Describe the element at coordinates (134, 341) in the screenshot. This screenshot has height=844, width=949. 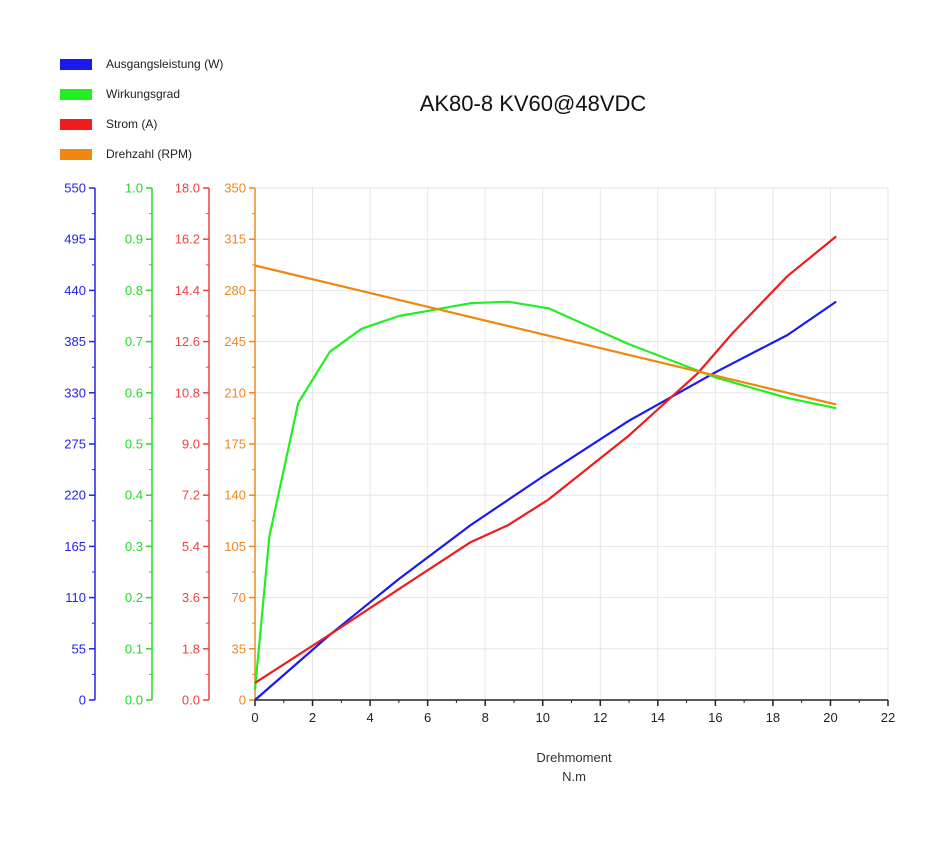
I see `y-tick-label: 0.7` at that location.